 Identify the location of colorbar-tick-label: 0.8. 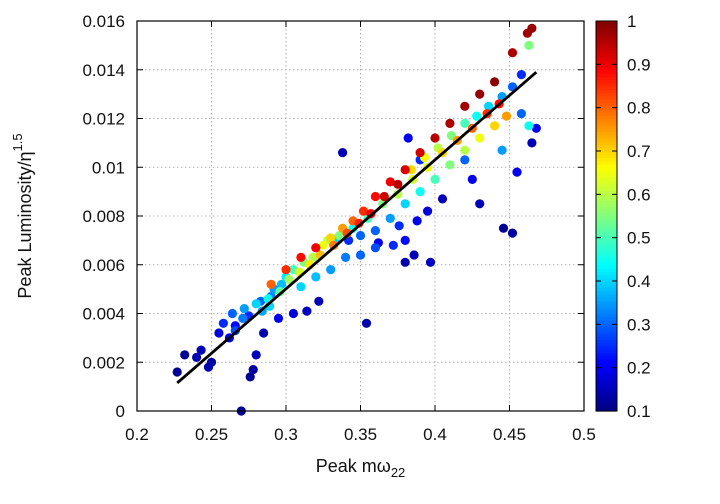
(639, 108).